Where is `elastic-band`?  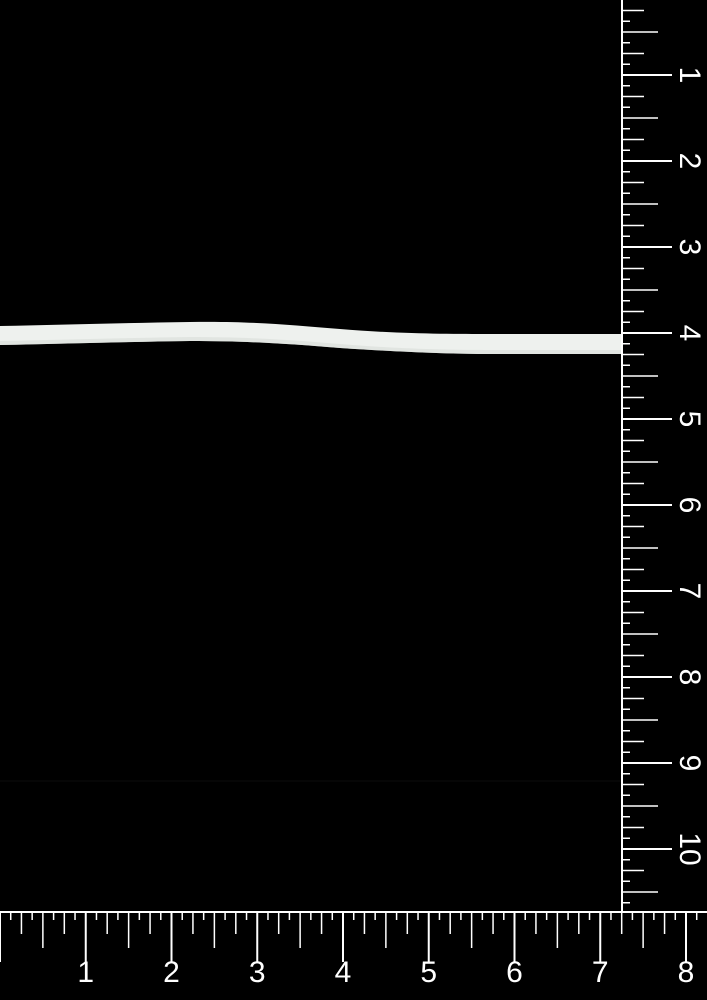
elastic-band is located at coordinates (311, 337).